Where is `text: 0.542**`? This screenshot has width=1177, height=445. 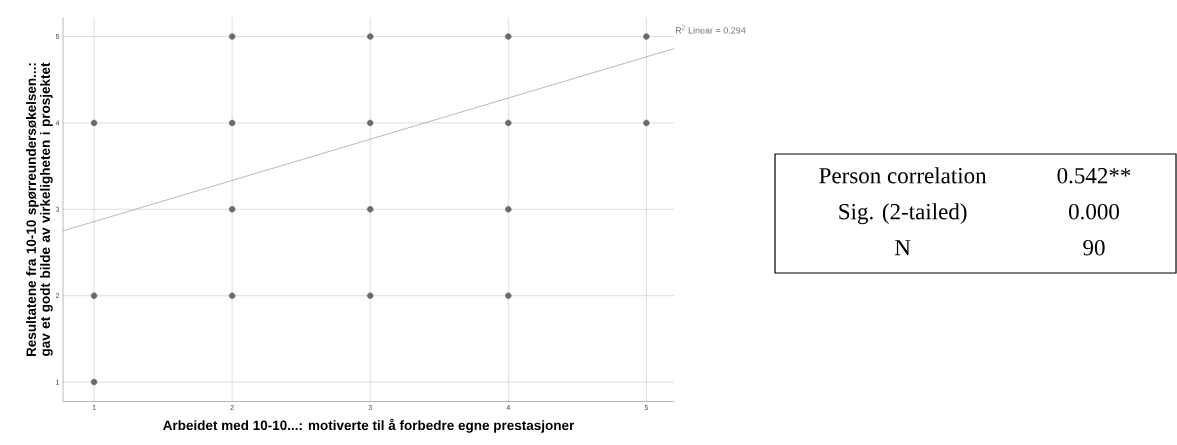
text: 0.542** is located at coordinates (1094, 175).